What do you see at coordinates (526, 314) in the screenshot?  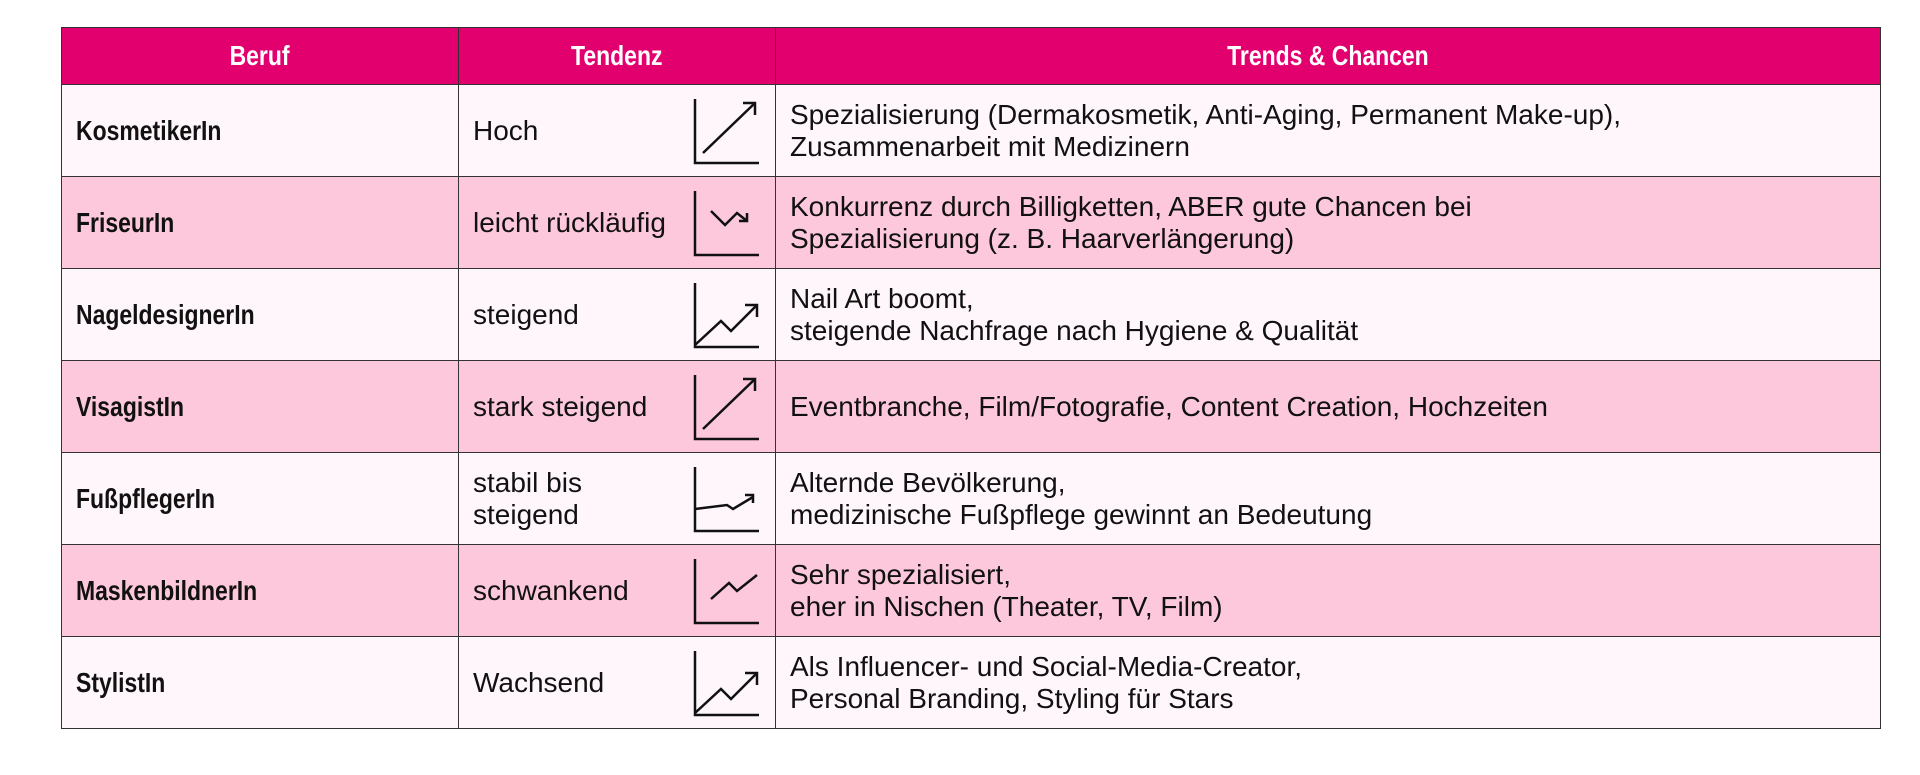 I see `tendenz-label: steigend` at bounding box center [526, 314].